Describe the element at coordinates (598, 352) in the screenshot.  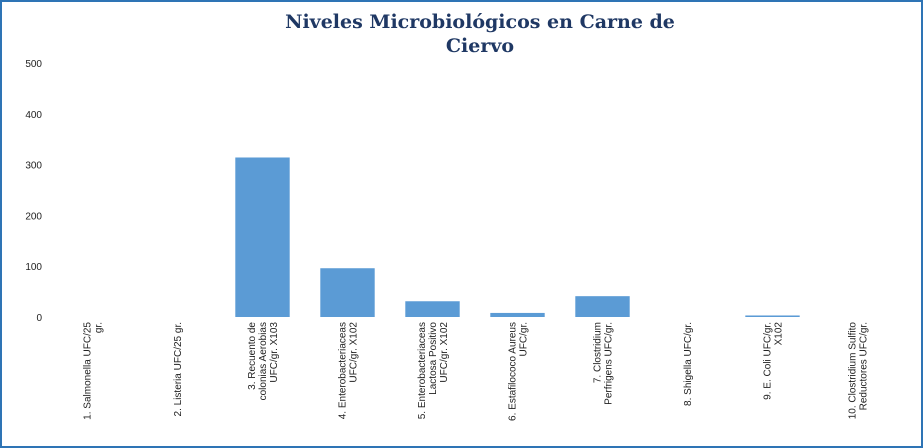
I see `x-tick-label-line: 7. Clostridium` at that location.